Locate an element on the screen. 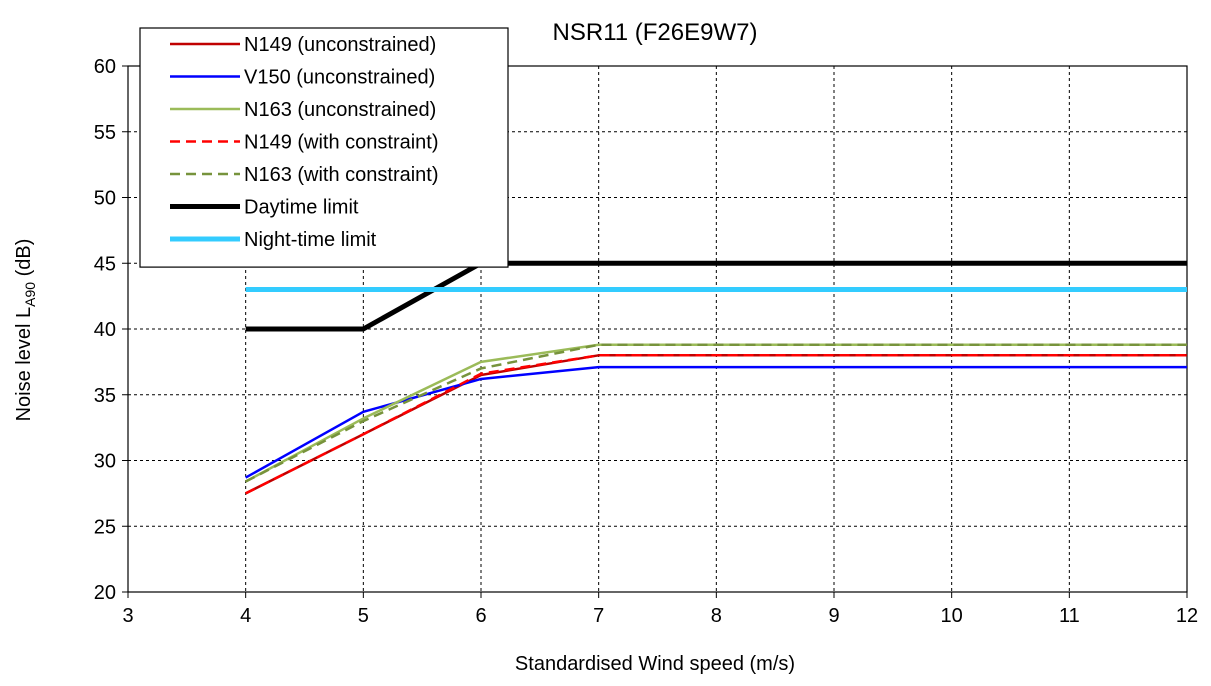 The image size is (1211, 686). y-axis-label-prefix: Noise level L is located at coordinates (24, 364).